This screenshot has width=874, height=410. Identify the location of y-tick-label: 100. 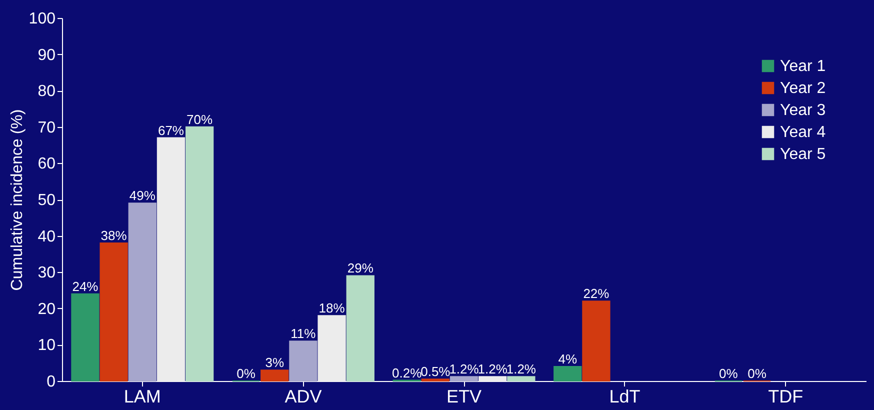
(42, 19).